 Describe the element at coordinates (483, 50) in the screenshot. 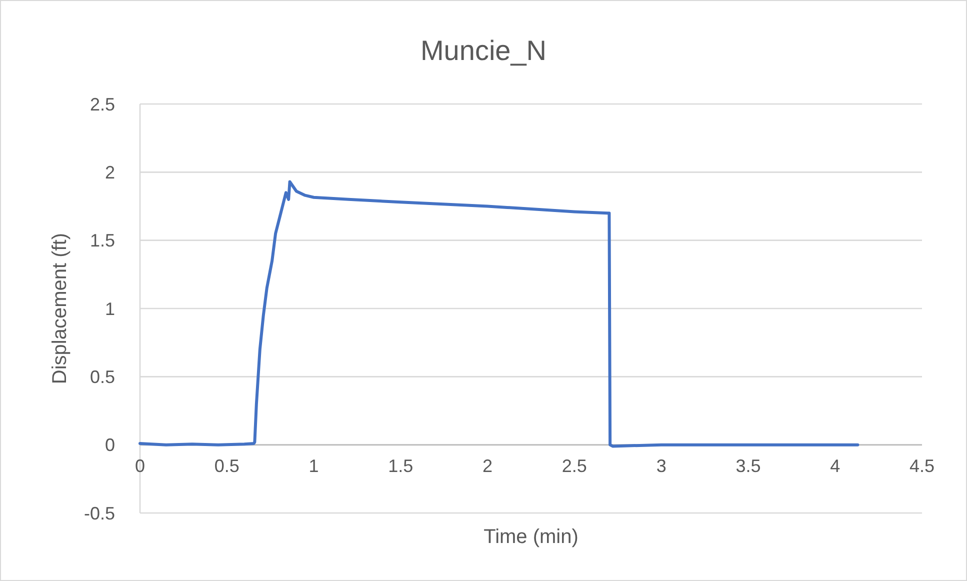

I see `chart-title: Muncie_N` at that location.